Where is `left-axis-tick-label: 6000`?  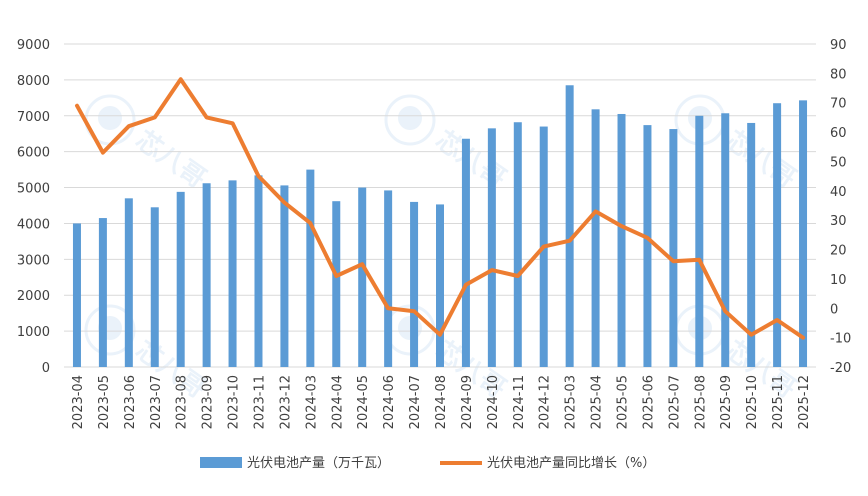 left-axis-tick-label: 6000 is located at coordinates (33, 153).